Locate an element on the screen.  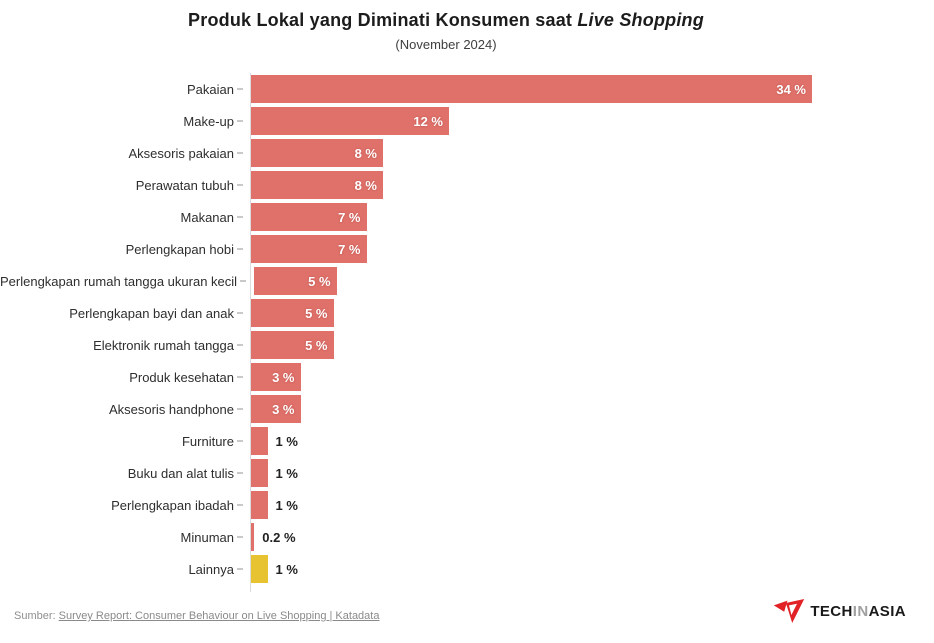
chart-row: Aksesoris handphone 3 % is located at coordinates (467, 409).